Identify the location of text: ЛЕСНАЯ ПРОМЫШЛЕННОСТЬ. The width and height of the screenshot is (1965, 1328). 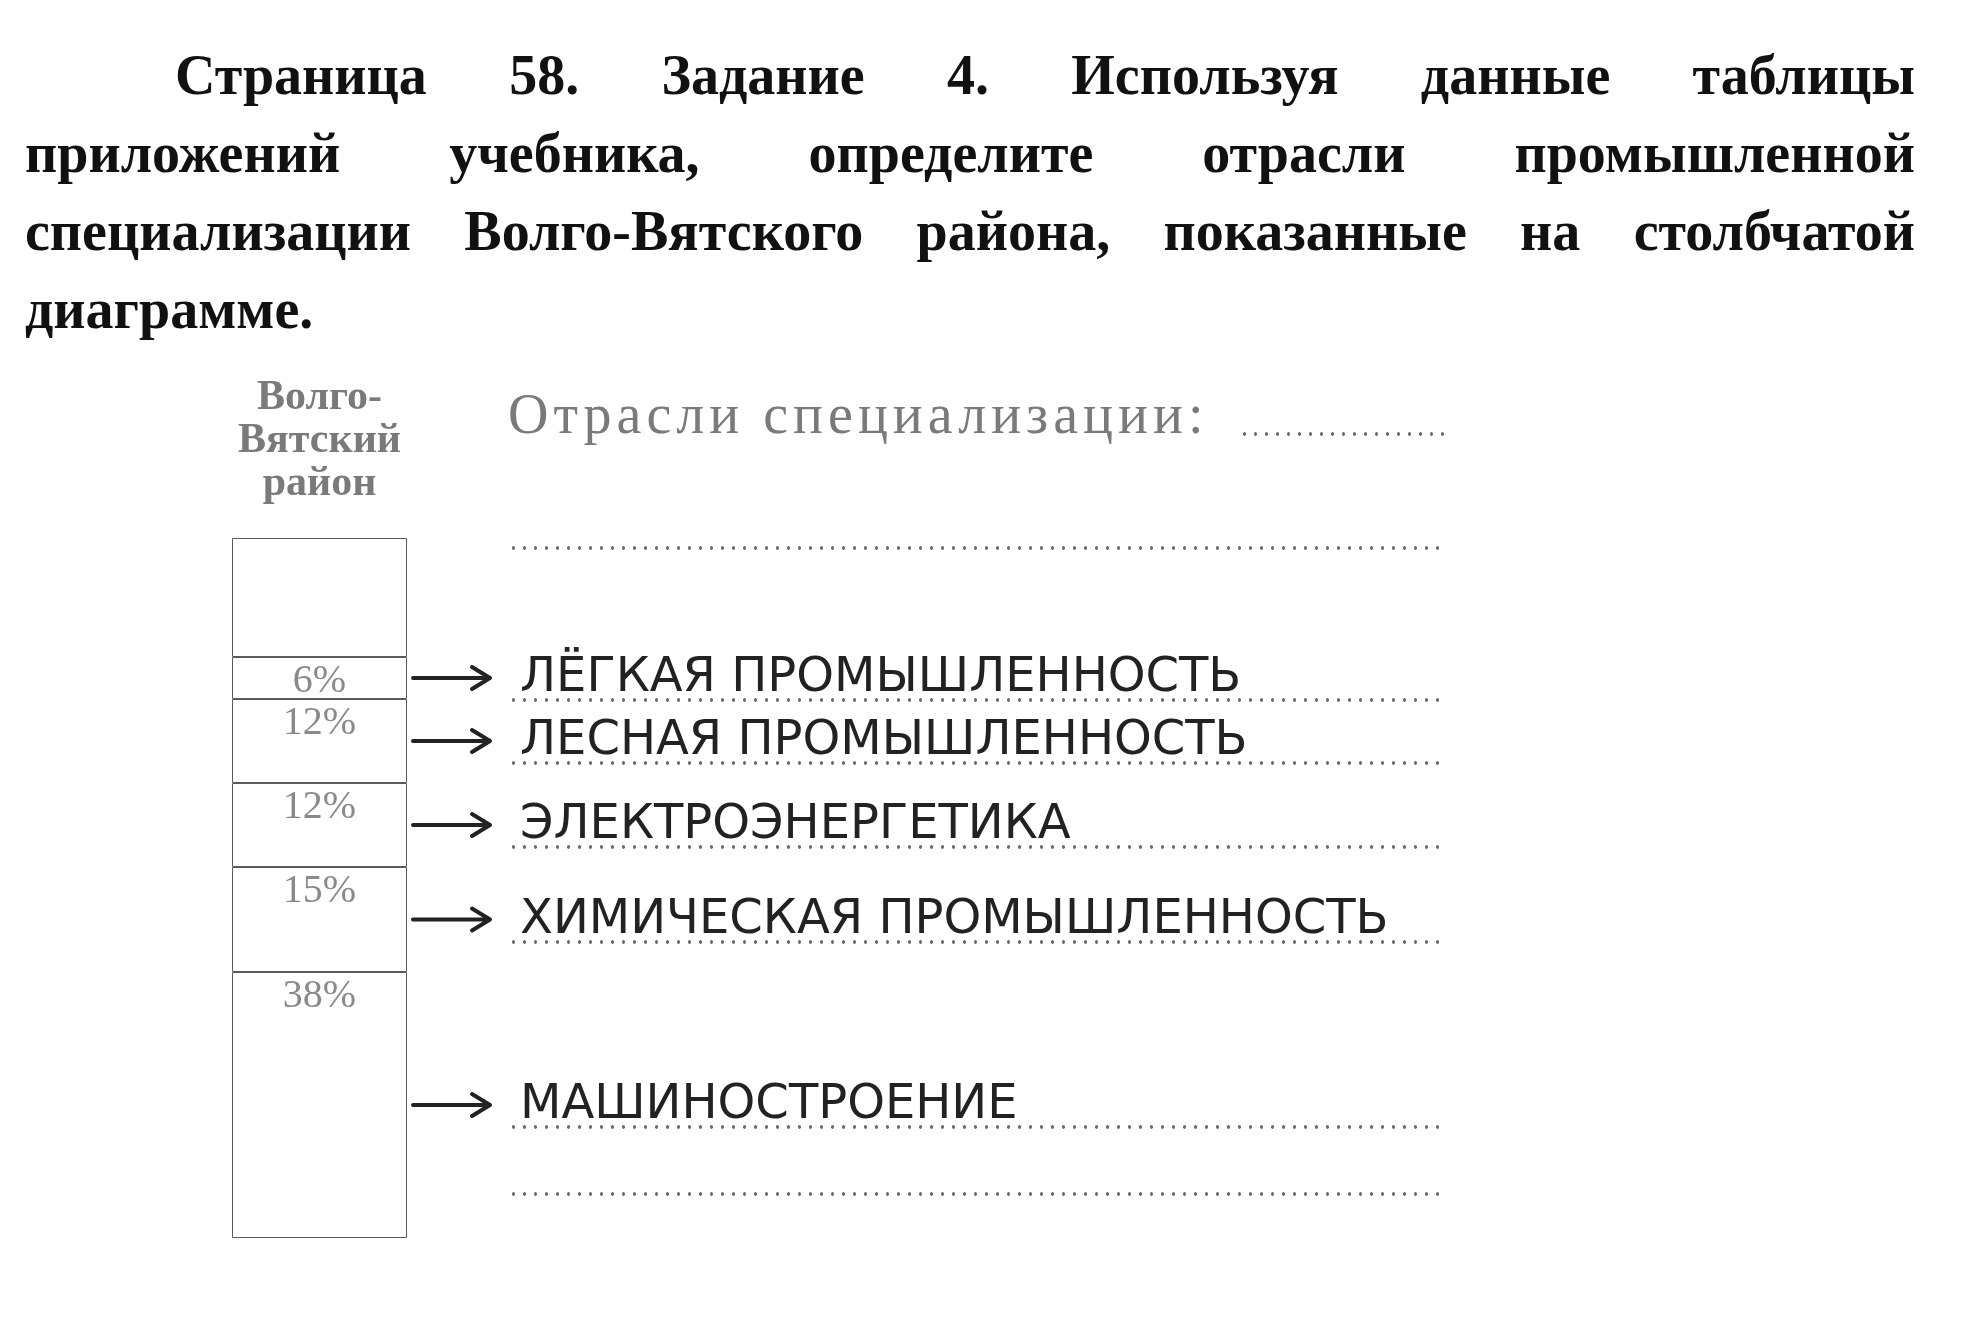
(884, 737).